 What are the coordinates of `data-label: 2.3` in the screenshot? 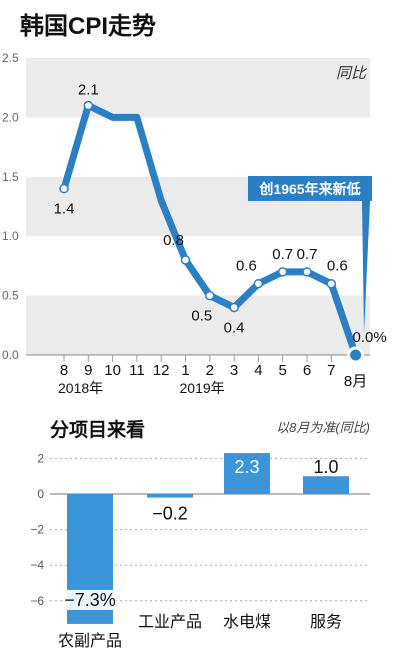 It's located at (246, 467).